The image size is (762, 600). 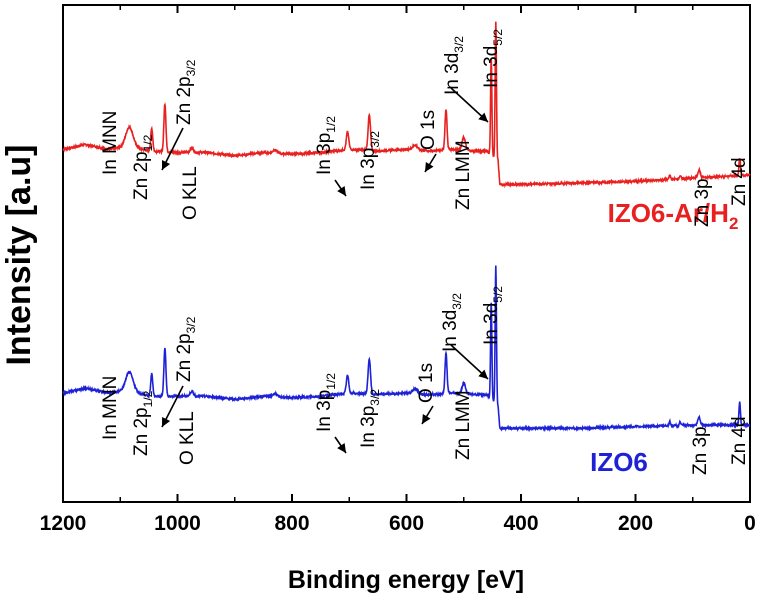 I want to click on x-tick-label: 1200, so click(x=63, y=523).